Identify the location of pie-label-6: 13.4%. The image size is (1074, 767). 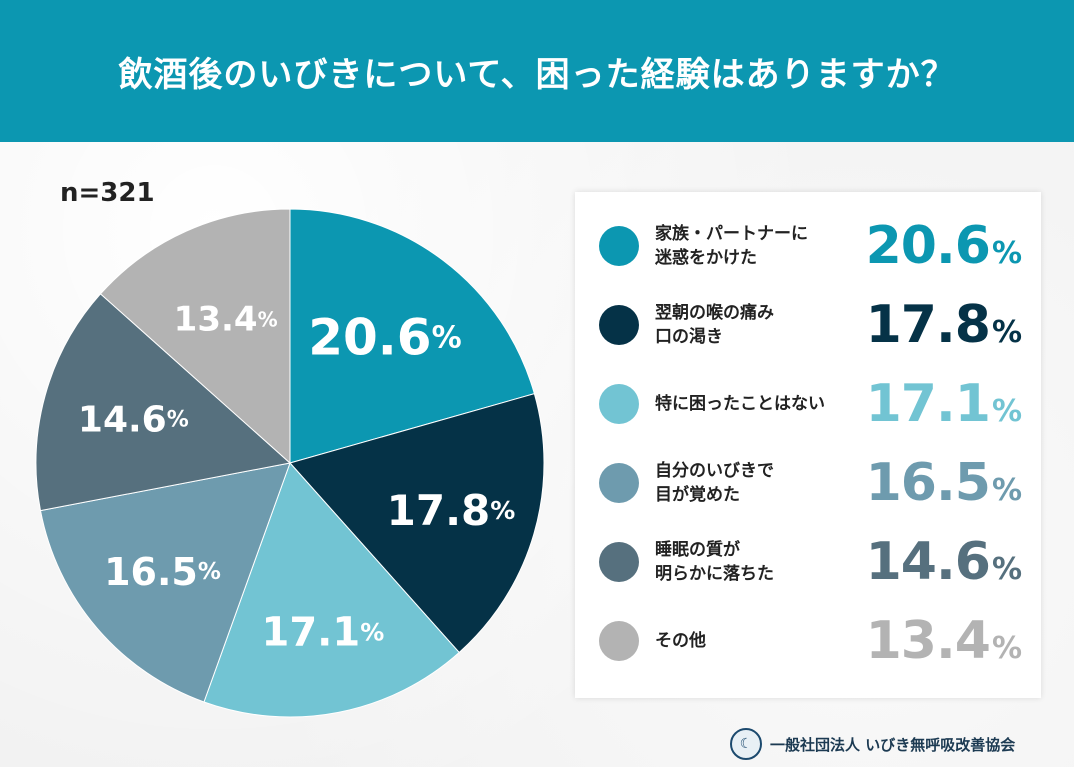
(226, 319).